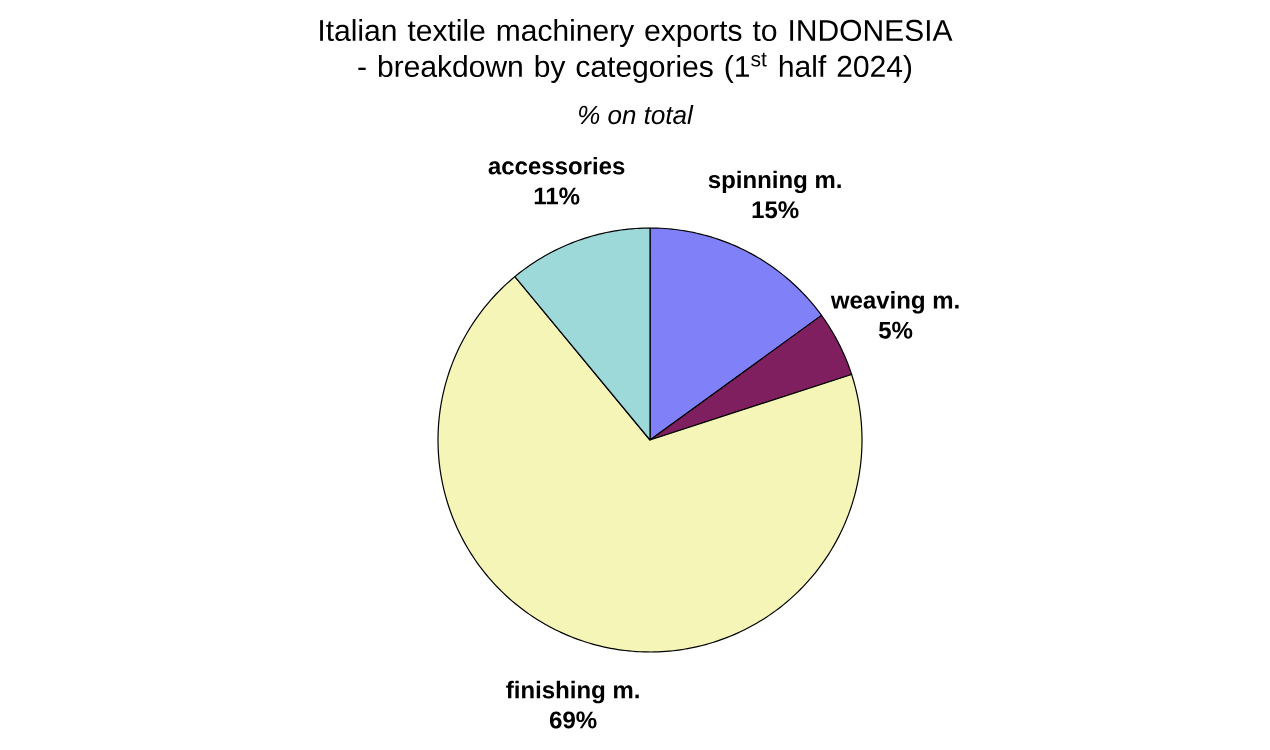 The width and height of the screenshot is (1270, 750). I want to click on slice-label: finishing m., so click(572, 692).